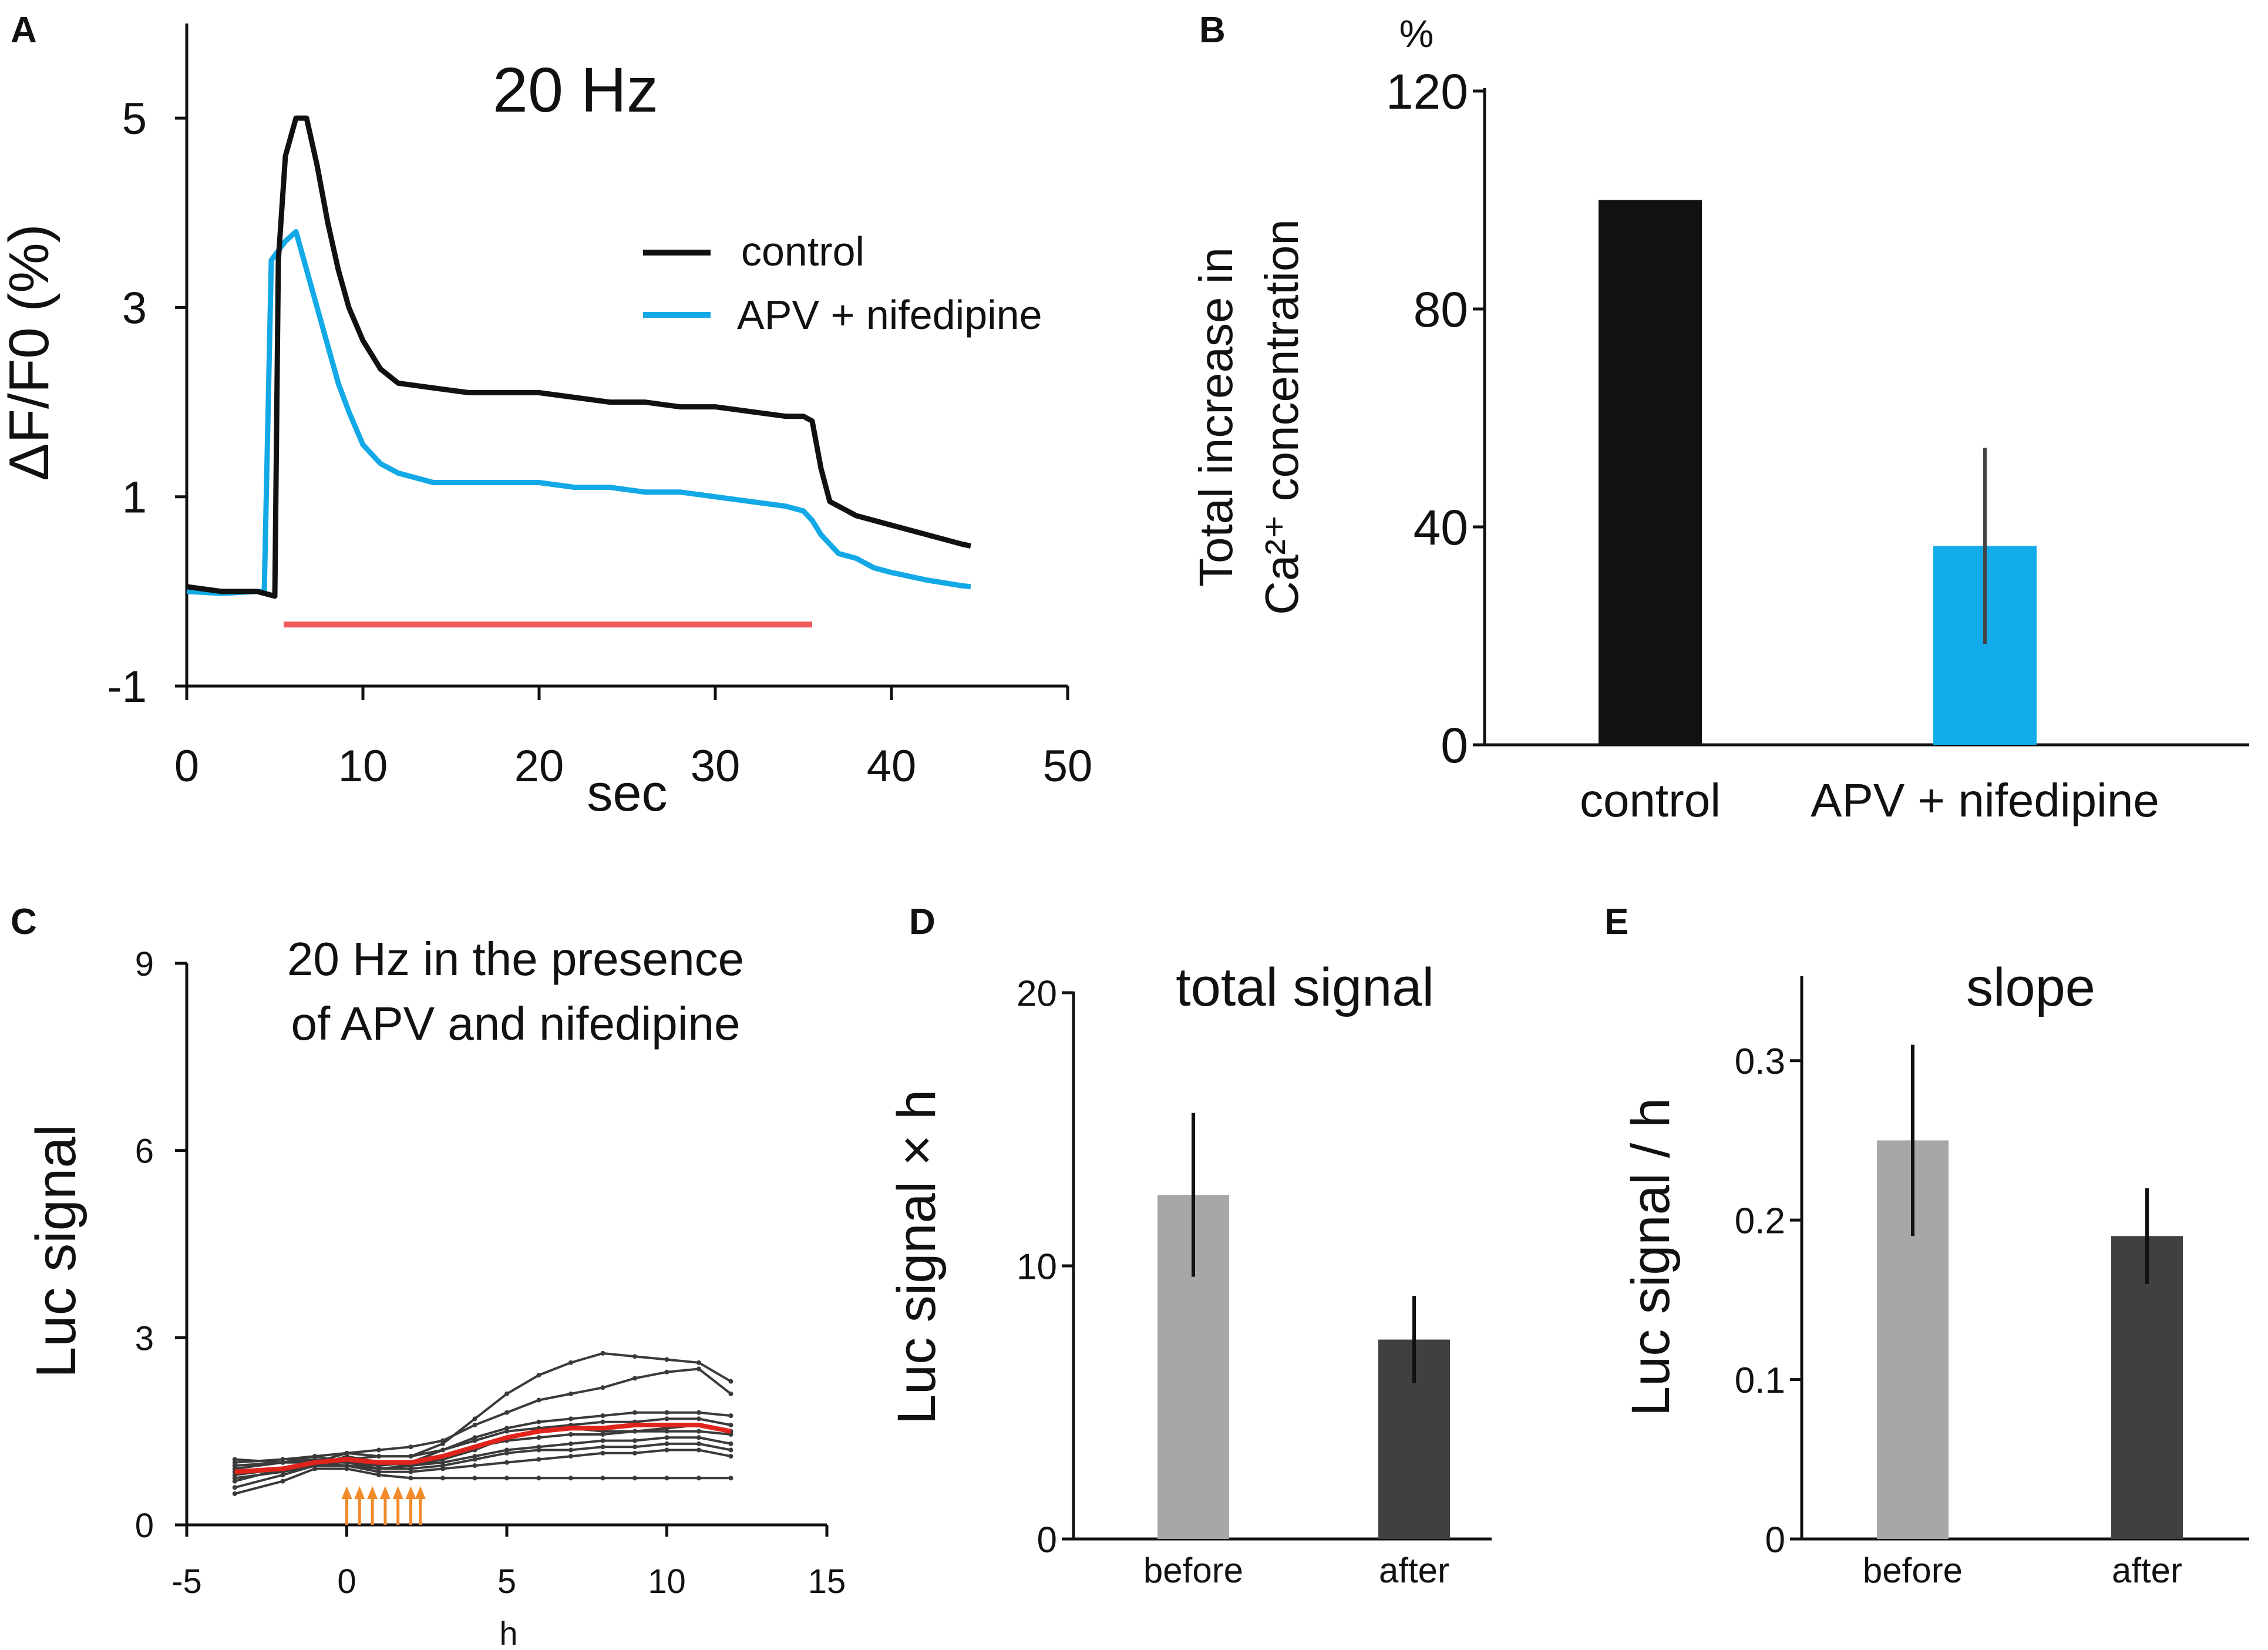 Image resolution: width=2268 pixels, height=1650 pixels. What do you see at coordinates (575, 90) in the screenshot?
I see `chart-title: 20 Hz` at bounding box center [575, 90].